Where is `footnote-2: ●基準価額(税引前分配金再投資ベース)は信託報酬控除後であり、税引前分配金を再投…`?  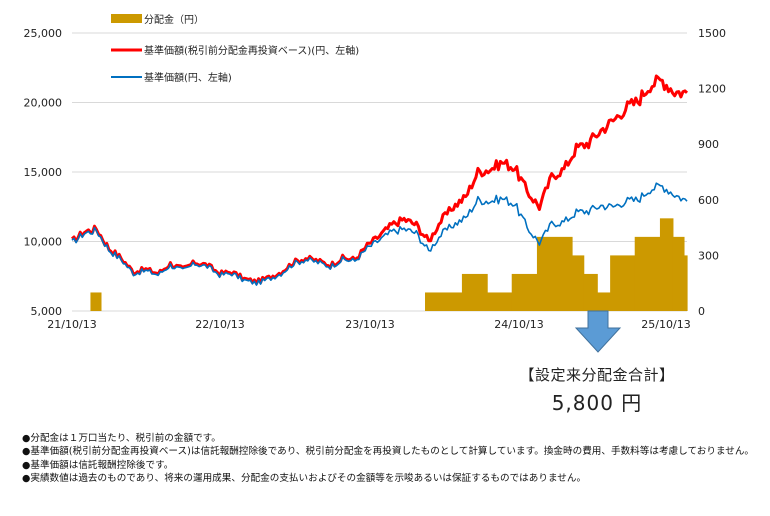
footnote-2: ●基準価額(税引前分配金再投資ベース)は信託報酬控除後であり、税引前分配金を再投… is located at coordinates (388, 452).